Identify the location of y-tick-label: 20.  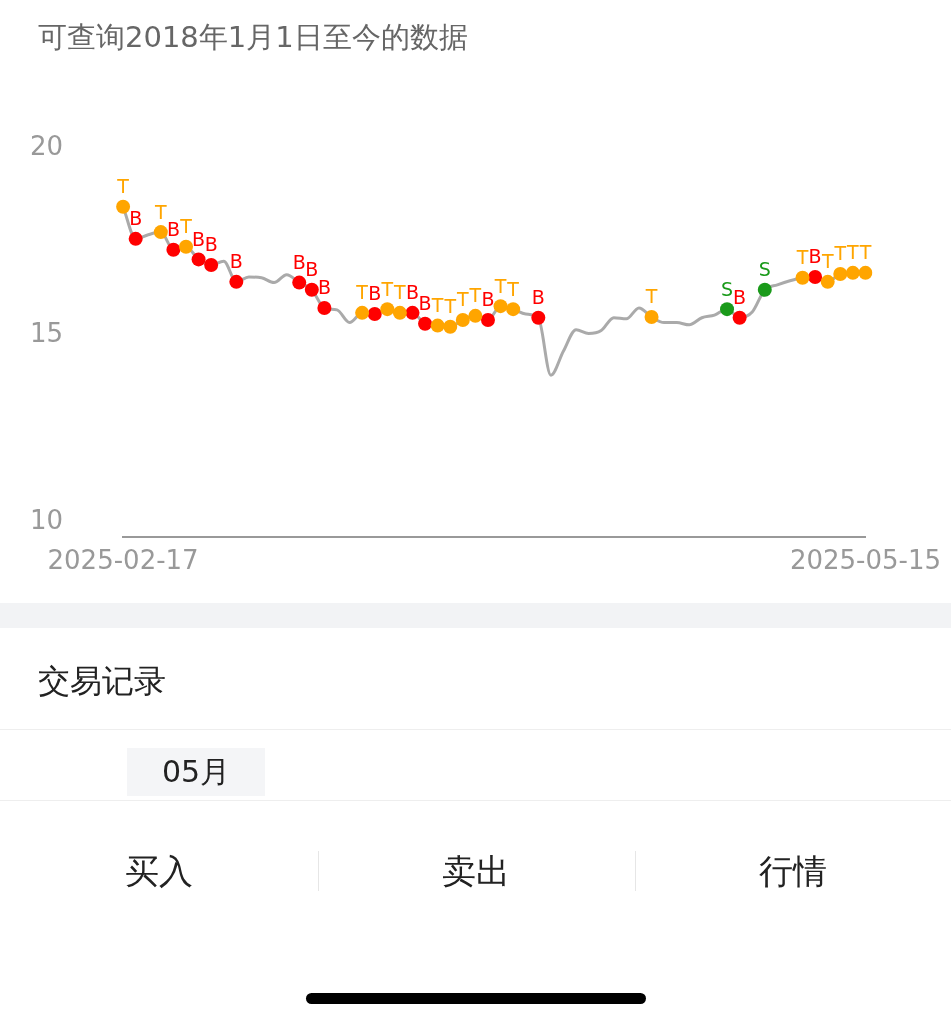
(47, 145).